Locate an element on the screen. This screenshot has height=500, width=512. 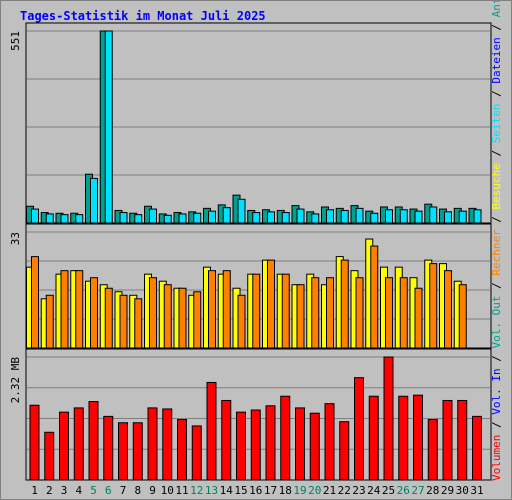
x-tick-label-10: 10 is located at coordinates (167, 490).